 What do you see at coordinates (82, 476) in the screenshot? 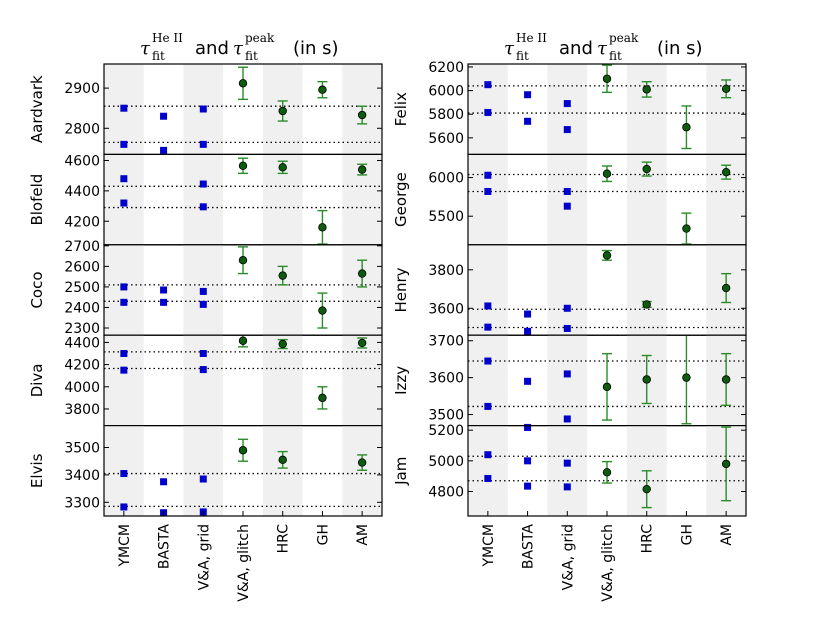
I see `y-tick-label: 3400` at bounding box center [82, 476].